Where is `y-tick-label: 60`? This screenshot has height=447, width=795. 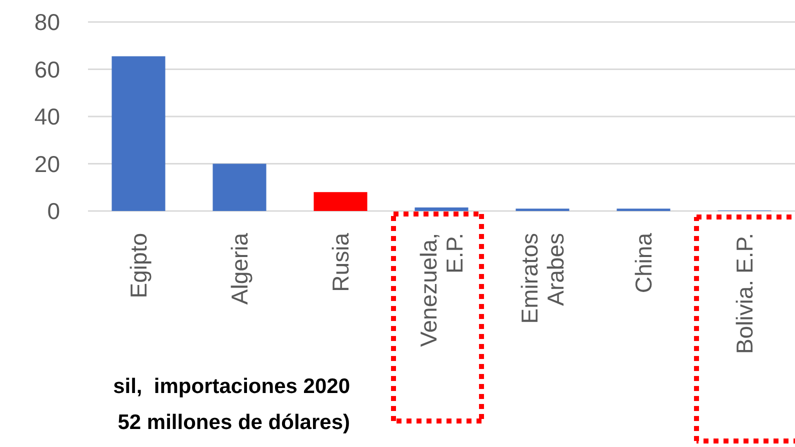
y-tick-label: 60 is located at coordinates (47, 69).